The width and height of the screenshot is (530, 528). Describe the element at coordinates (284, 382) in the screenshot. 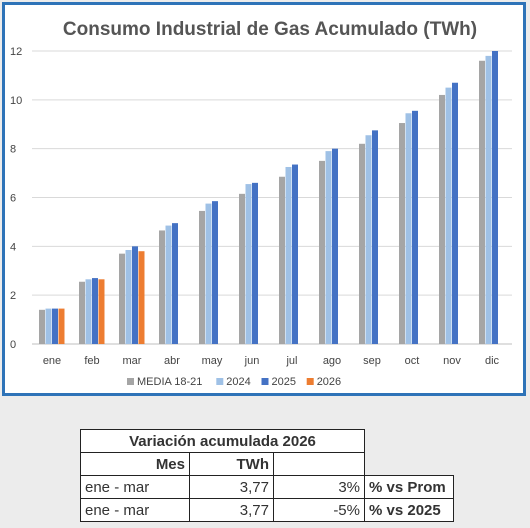

I see `legend-label: 2025` at that location.